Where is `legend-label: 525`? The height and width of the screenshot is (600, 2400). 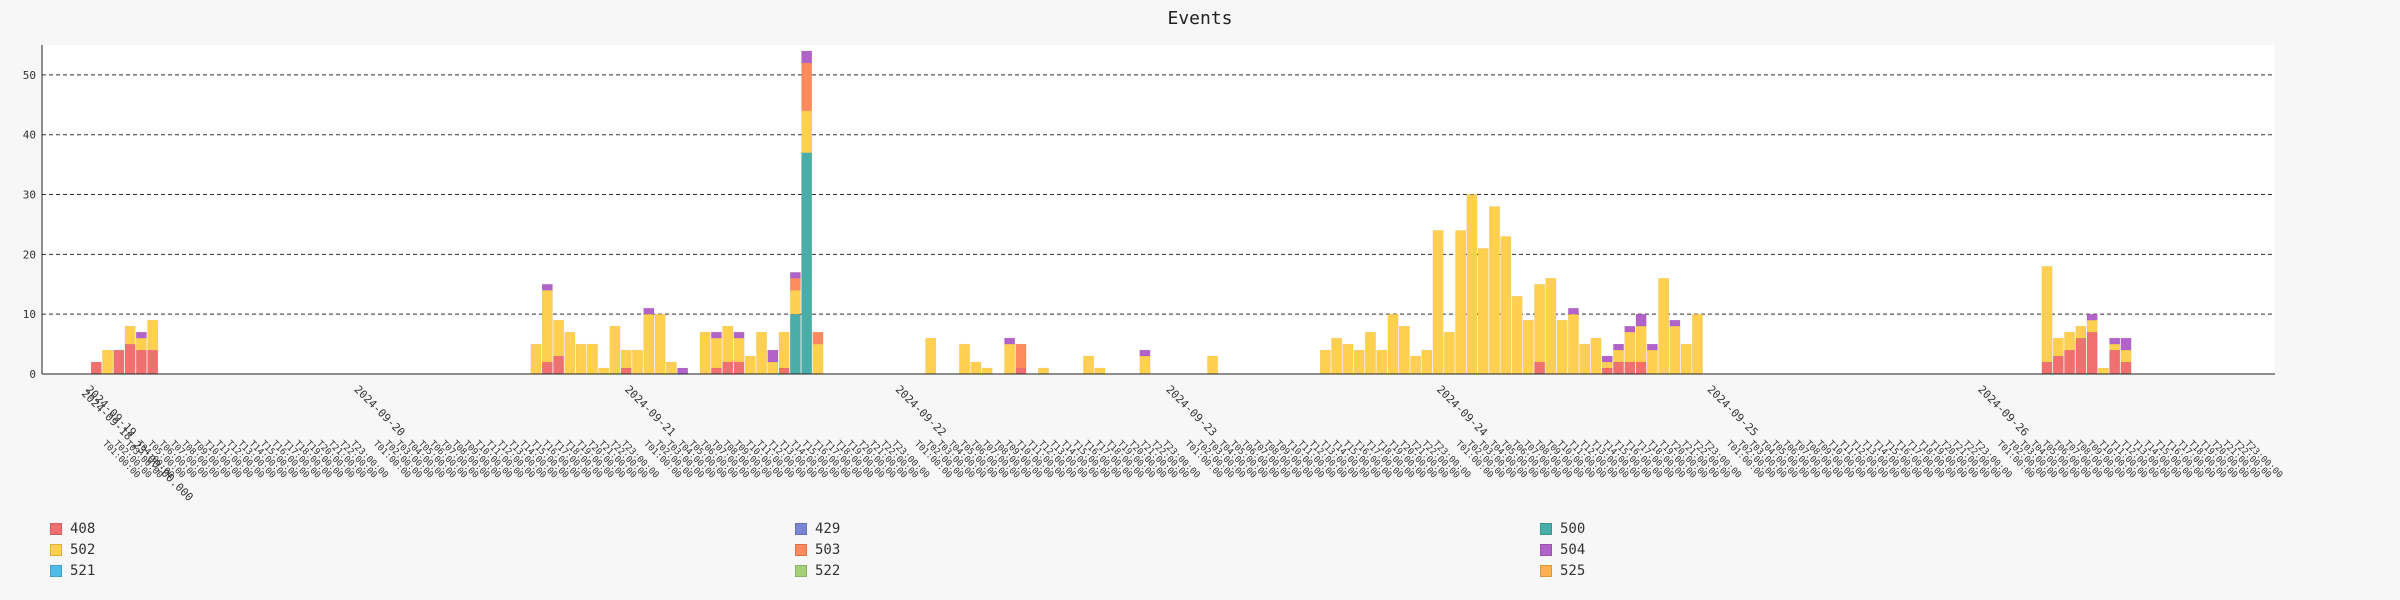 legend-label: 525 is located at coordinates (1573, 571).